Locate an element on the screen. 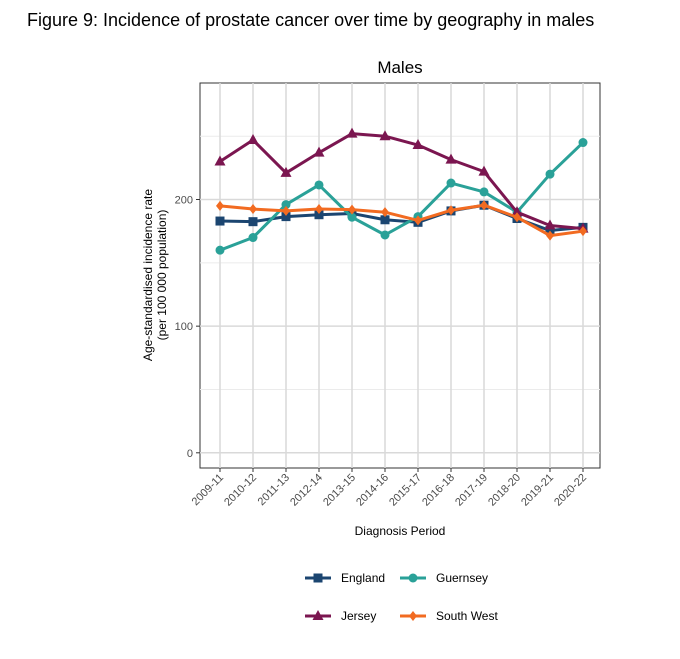 Image resolution: width=680 pixels, height=659 pixels. legend-label: Jersey is located at coordinates (358, 616).